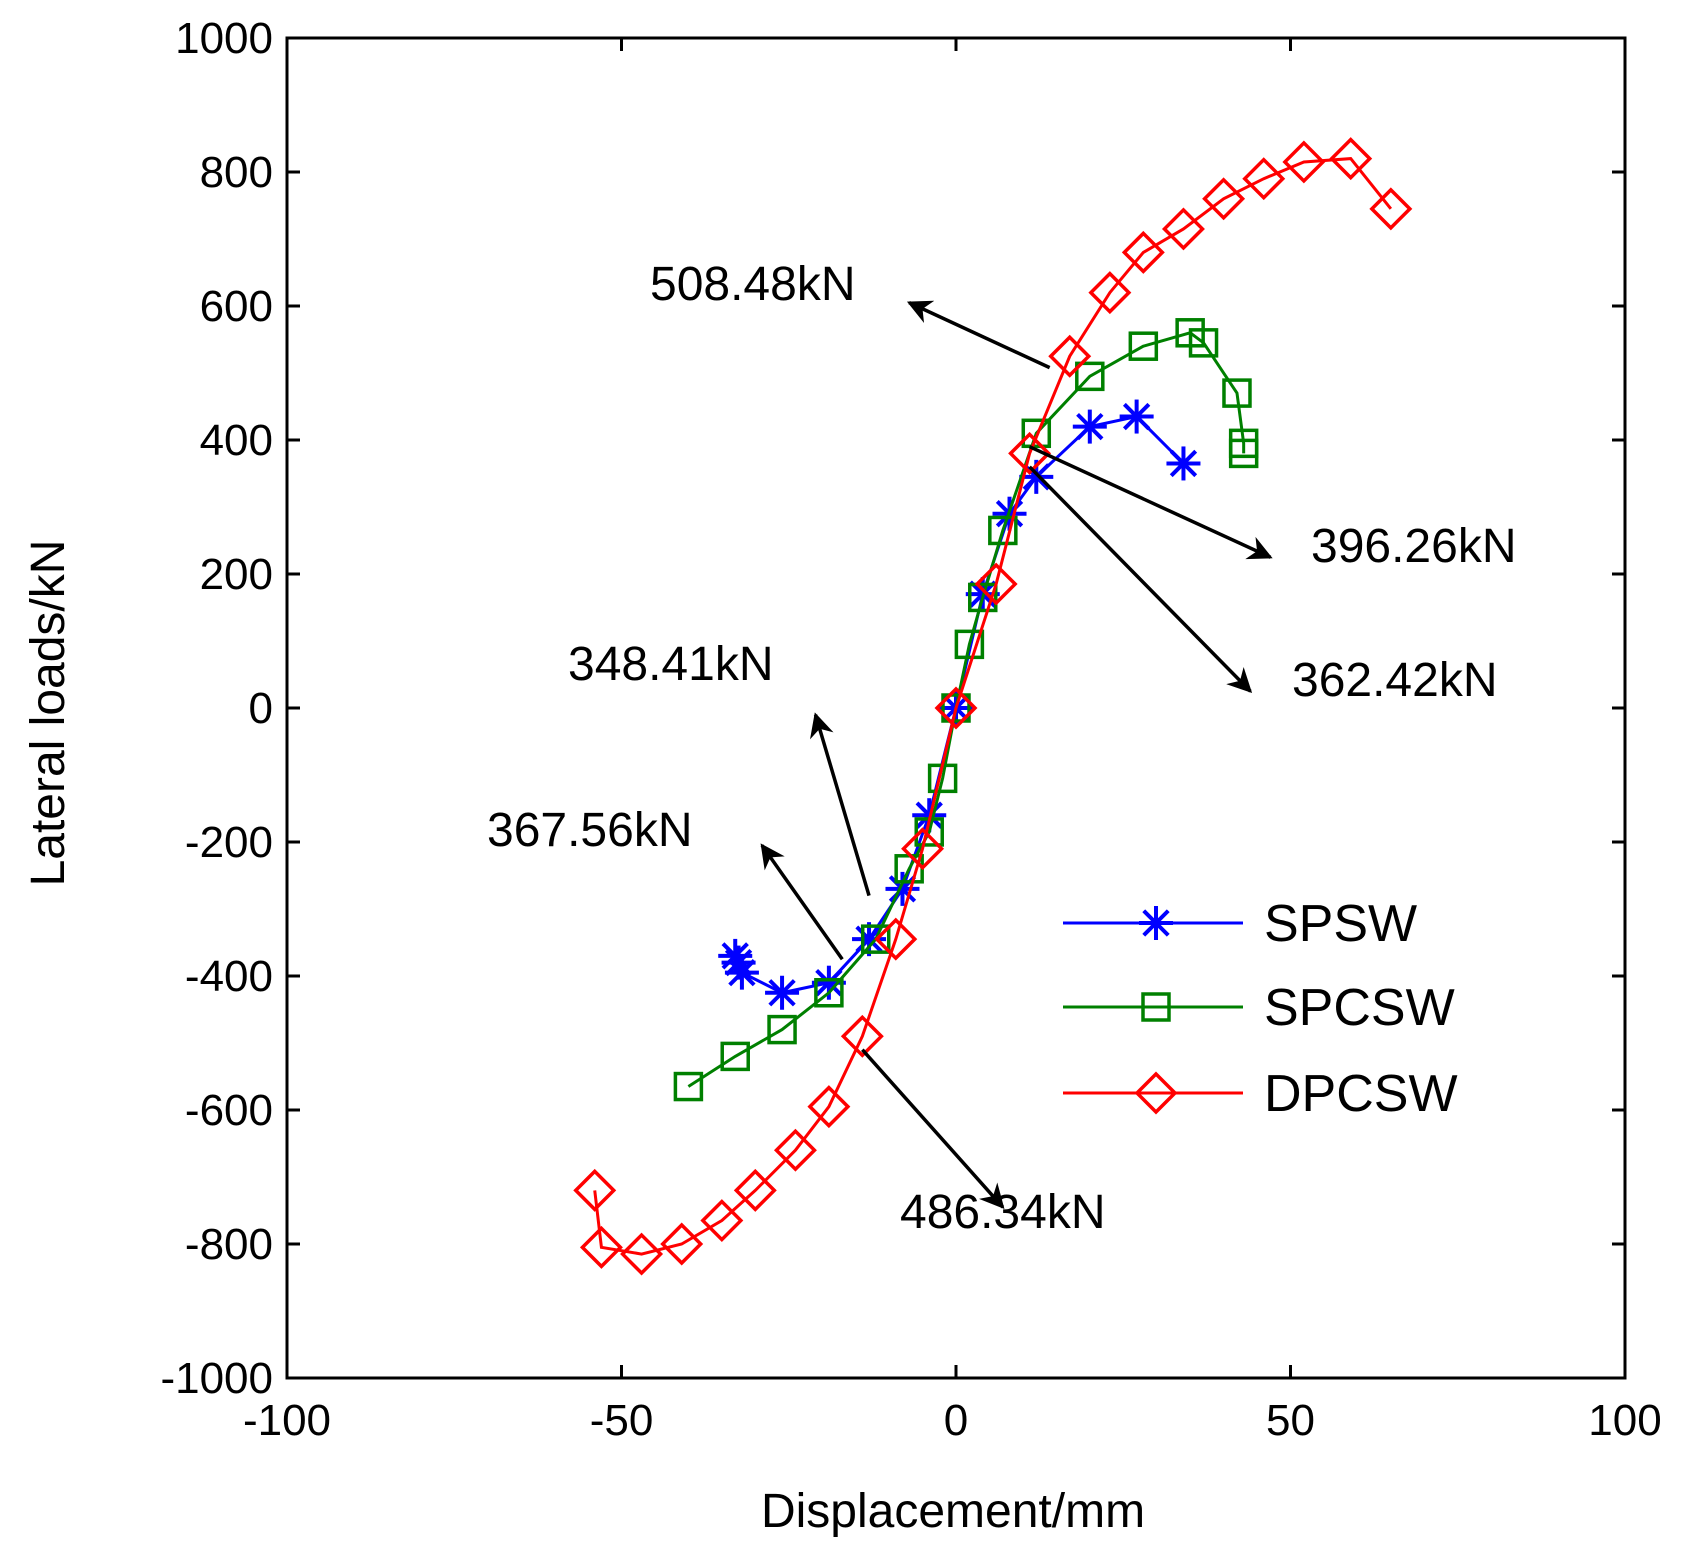  What do you see at coordinates (1240, 924) in the screenshot?
I see `legend-entry-spsw: SPSW` at bounding box center [1240, 924].